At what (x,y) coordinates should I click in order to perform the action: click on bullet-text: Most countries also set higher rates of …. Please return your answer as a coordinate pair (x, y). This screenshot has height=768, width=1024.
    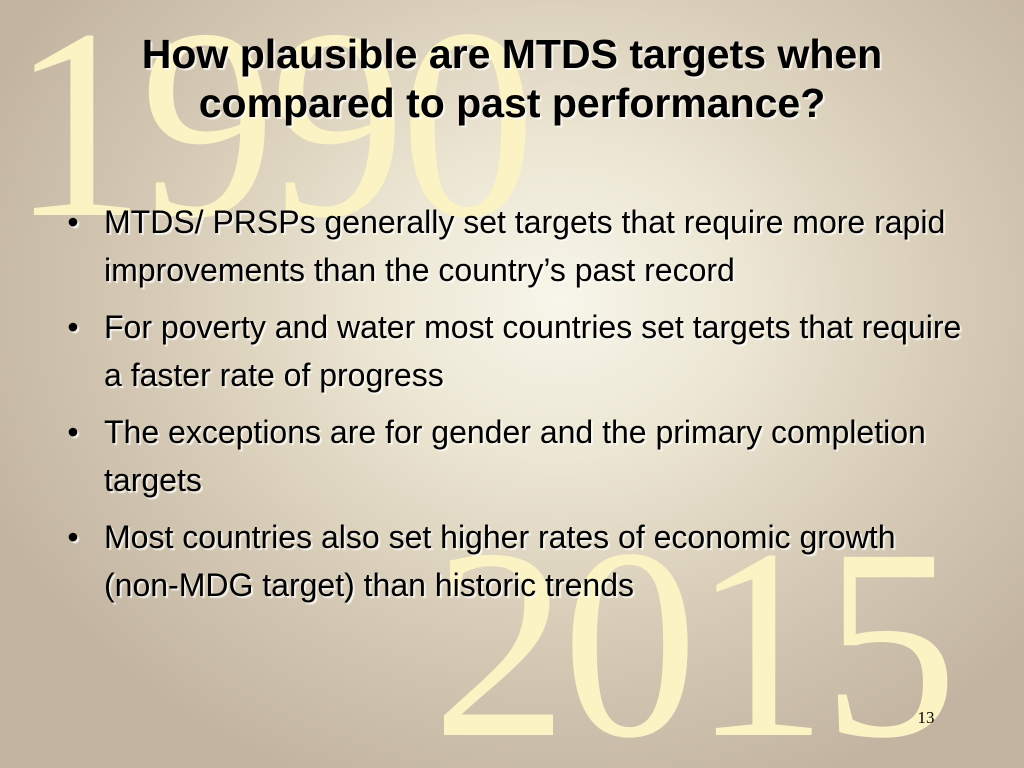
    Looking at the image, I should click on (500, 561).